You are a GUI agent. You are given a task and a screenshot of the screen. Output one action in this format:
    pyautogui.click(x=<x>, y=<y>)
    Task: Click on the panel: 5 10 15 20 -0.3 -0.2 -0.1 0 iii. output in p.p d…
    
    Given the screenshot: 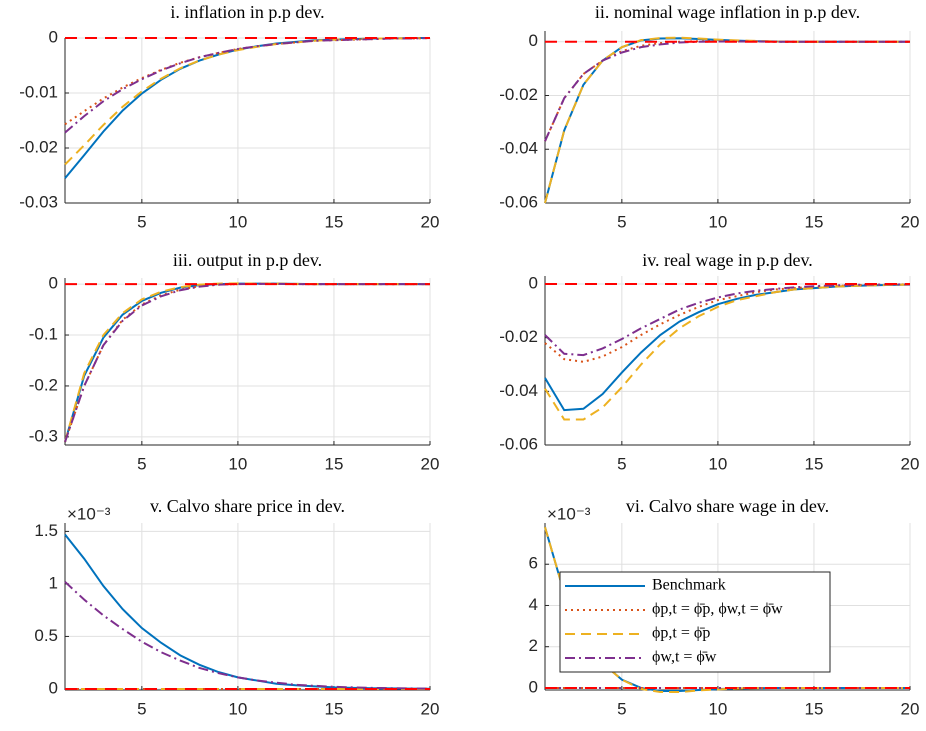 What is the action you would take?
    pyautogui.click(x=234, y=361)
    